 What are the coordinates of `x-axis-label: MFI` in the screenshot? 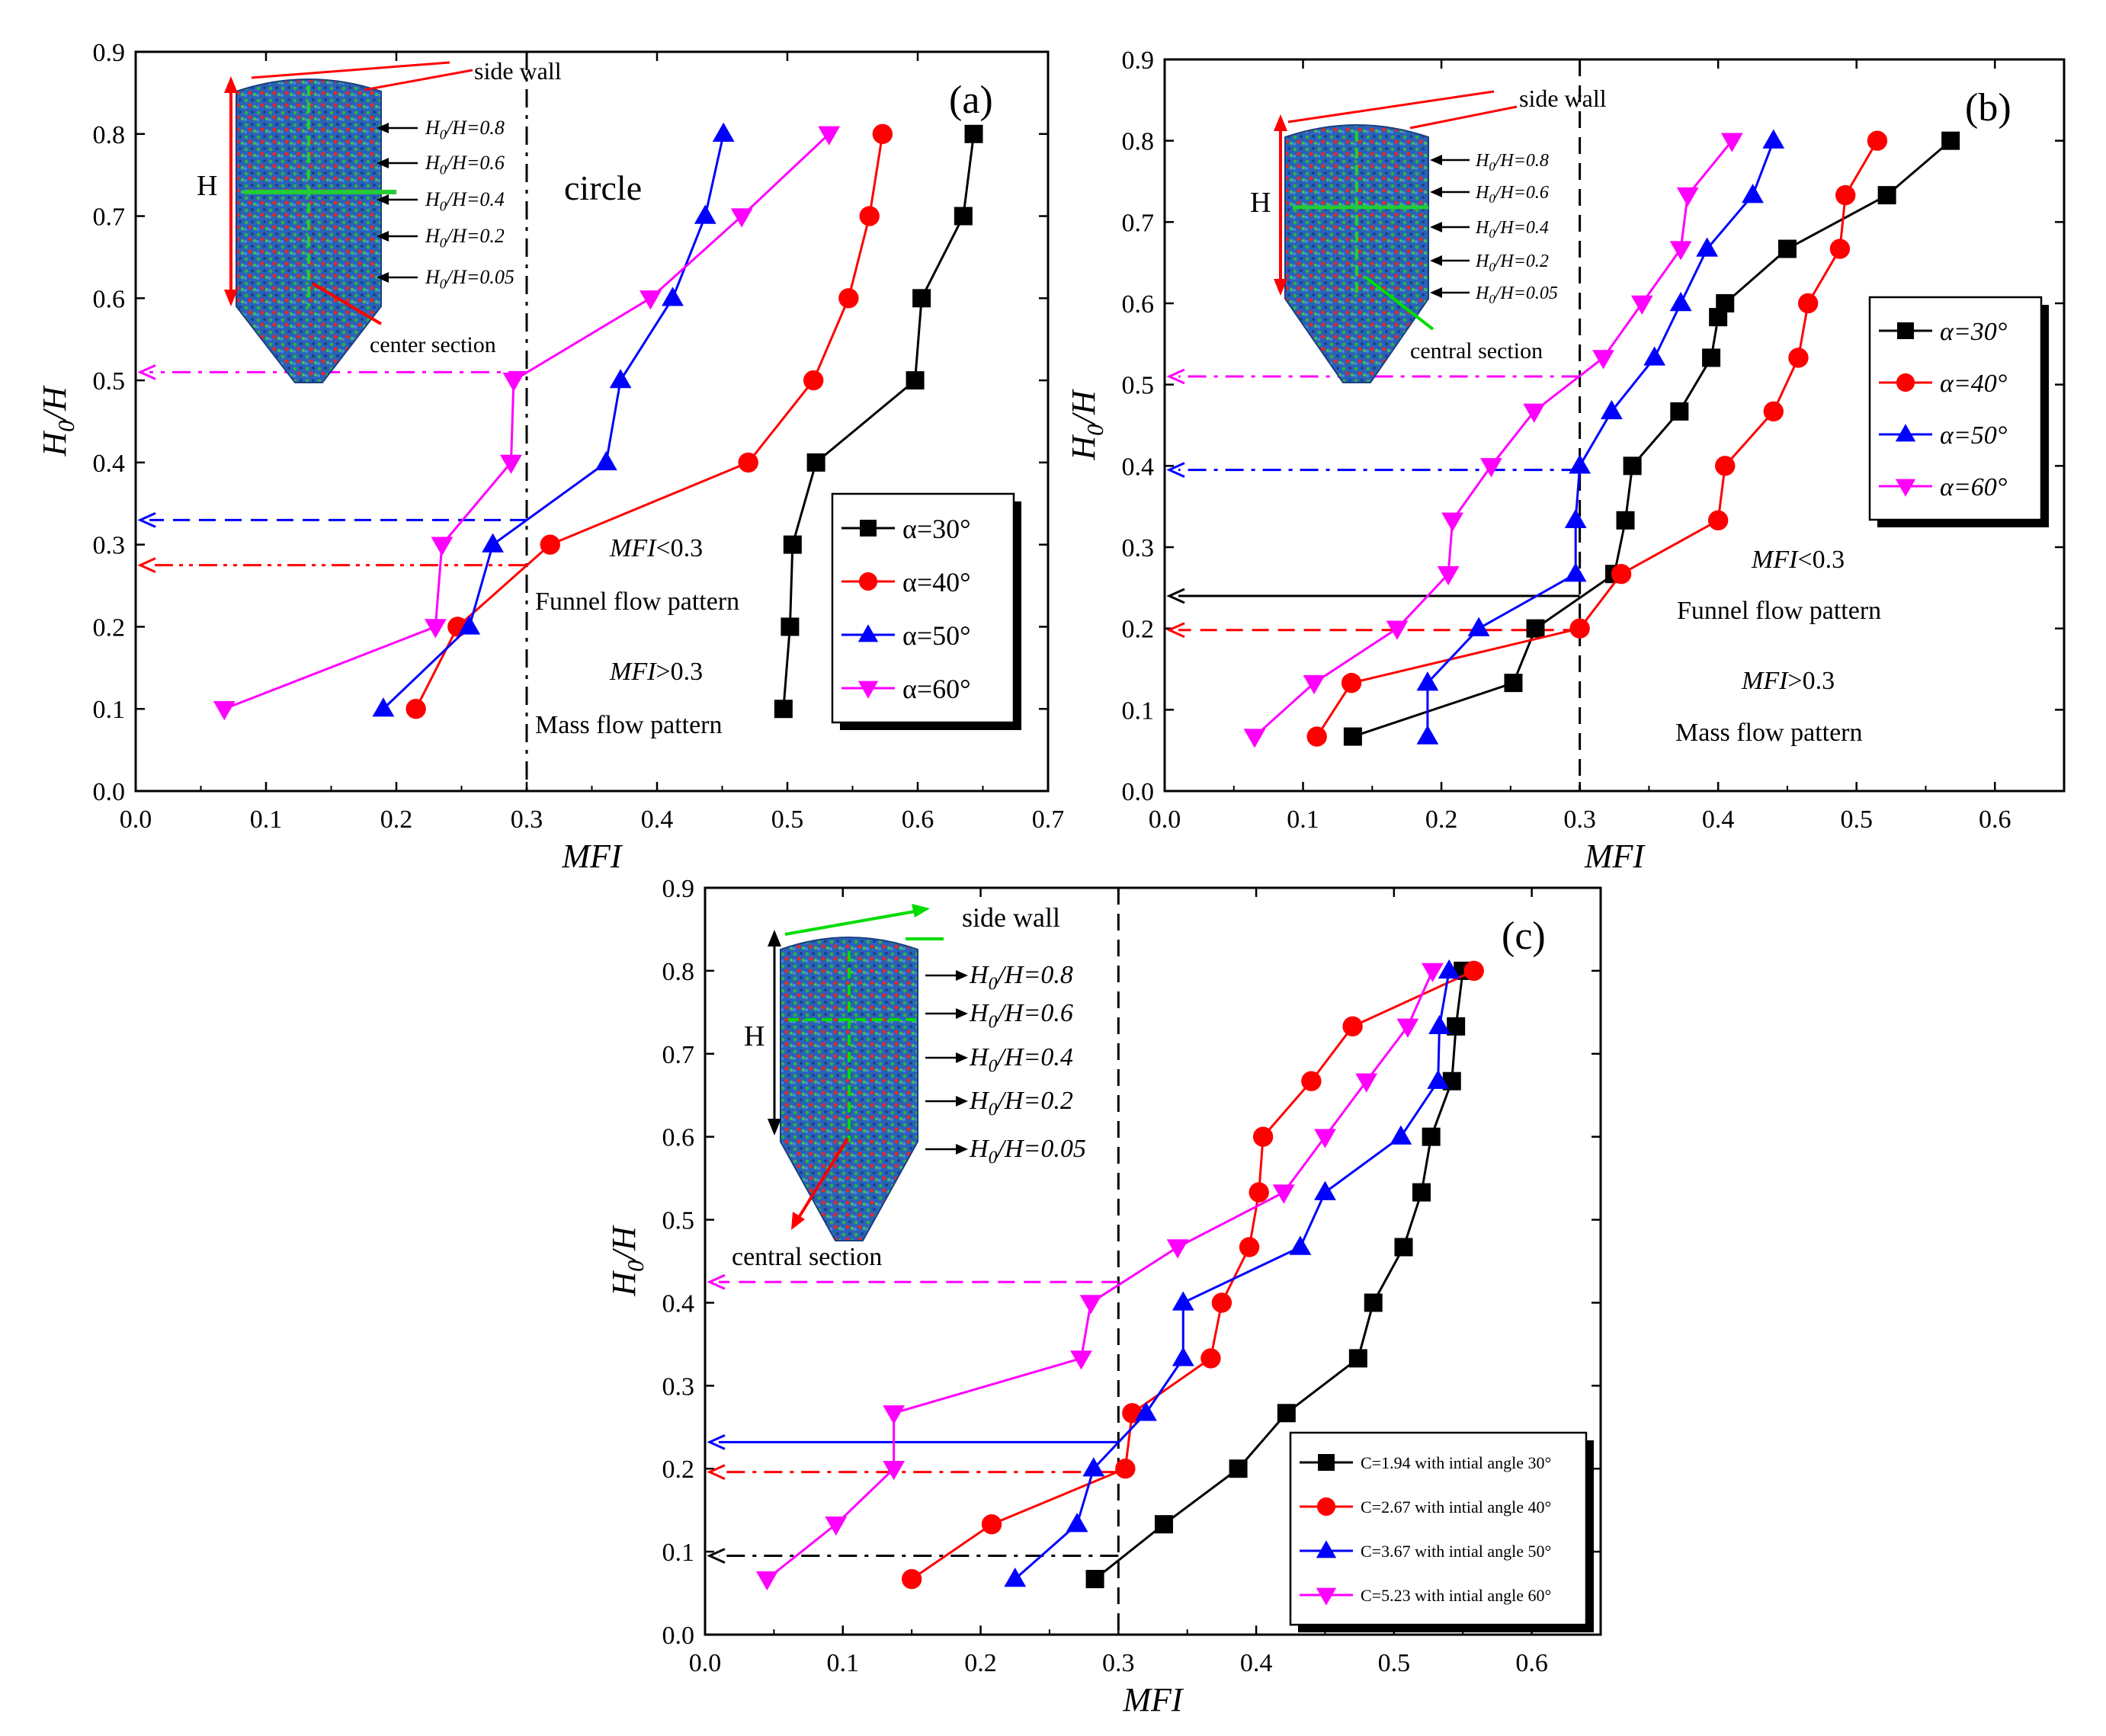 It's located at (1153, 1700).